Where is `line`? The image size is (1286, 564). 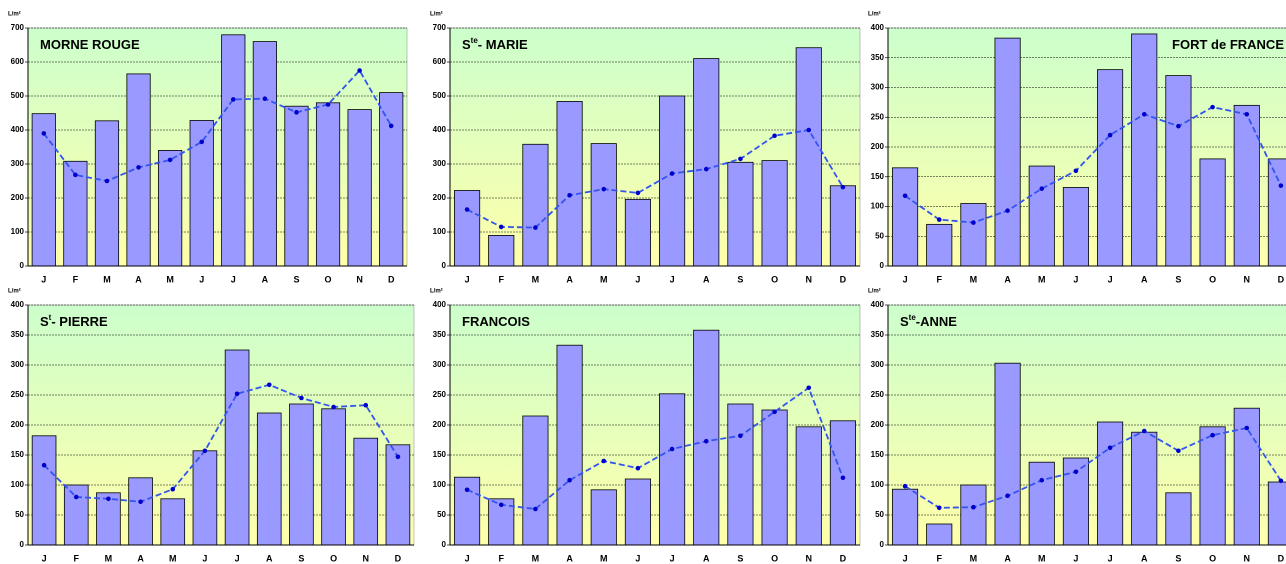
line is located at coordinates (1093, 165).